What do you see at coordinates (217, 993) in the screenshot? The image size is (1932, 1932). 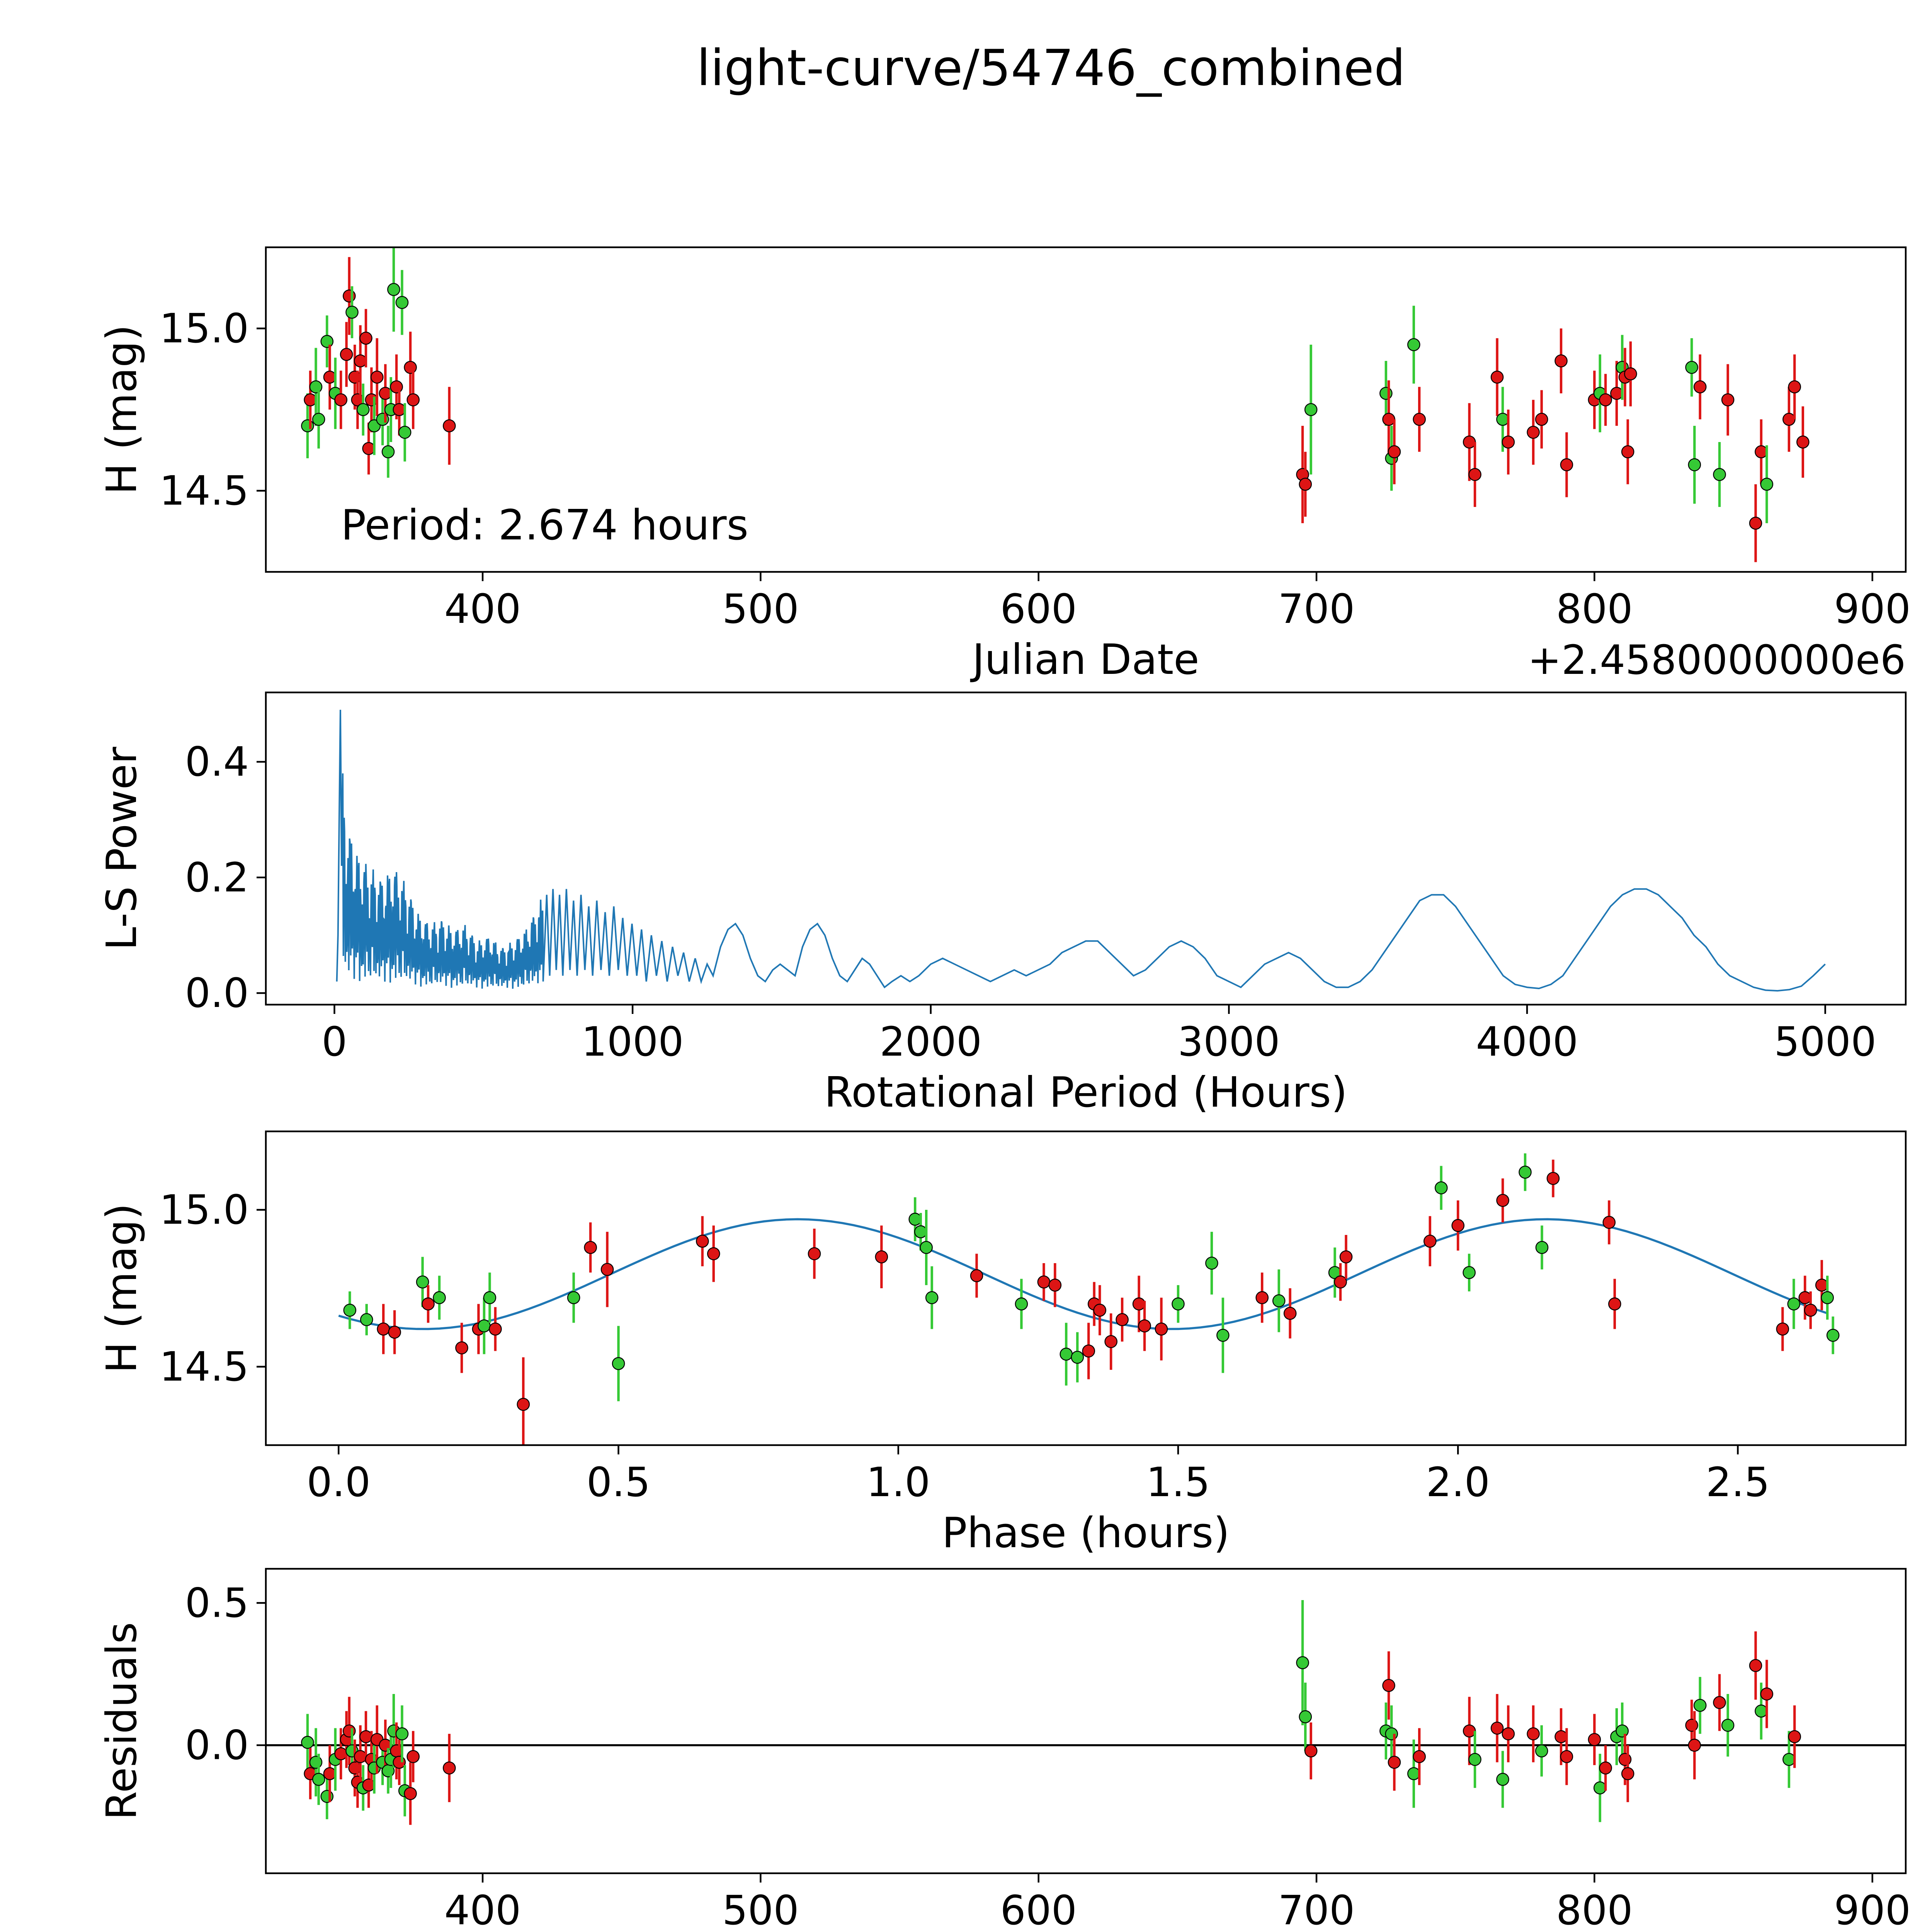 I see `y-tick-label: 0.0` at bounding box center [217, 993].